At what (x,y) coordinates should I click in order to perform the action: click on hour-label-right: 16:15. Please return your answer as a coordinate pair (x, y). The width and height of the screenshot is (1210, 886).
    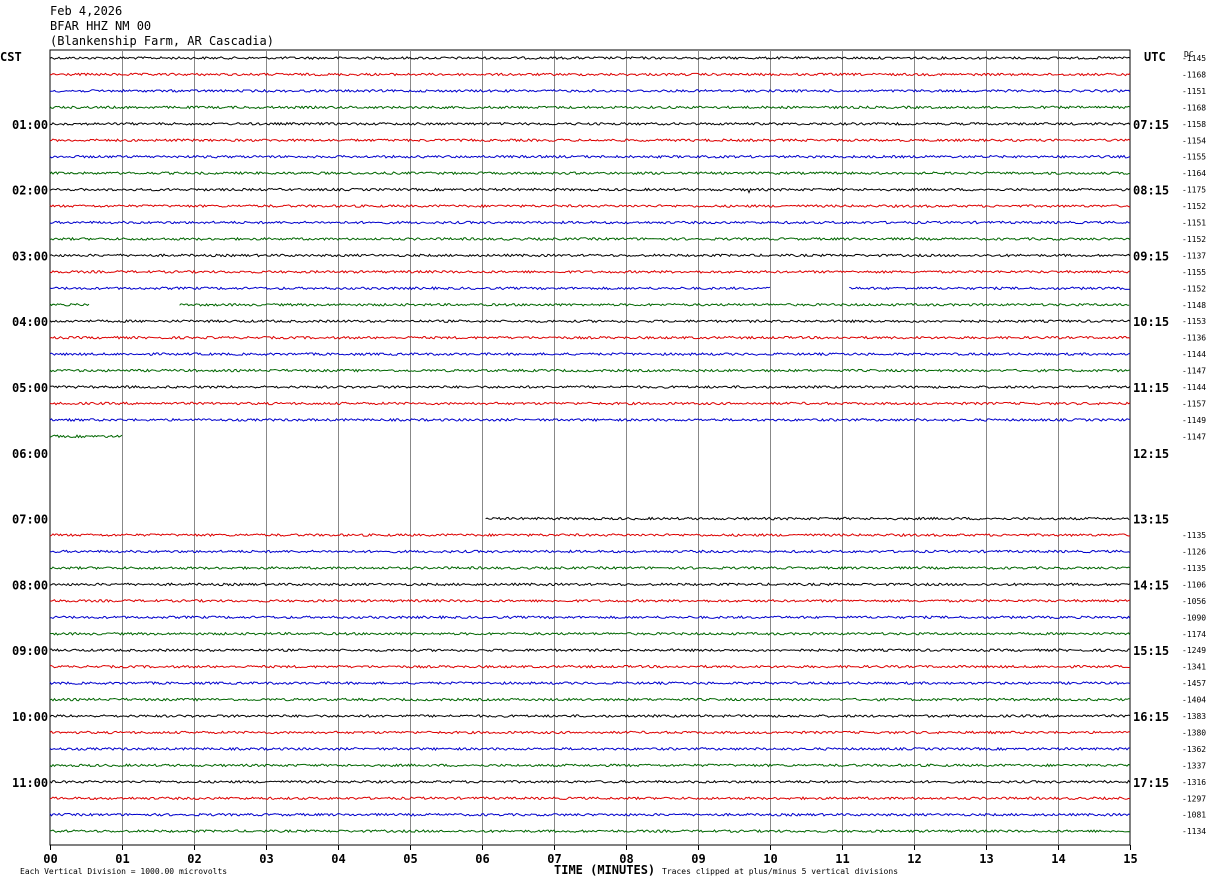
    Looking at the image, I should click on (1151, 717).